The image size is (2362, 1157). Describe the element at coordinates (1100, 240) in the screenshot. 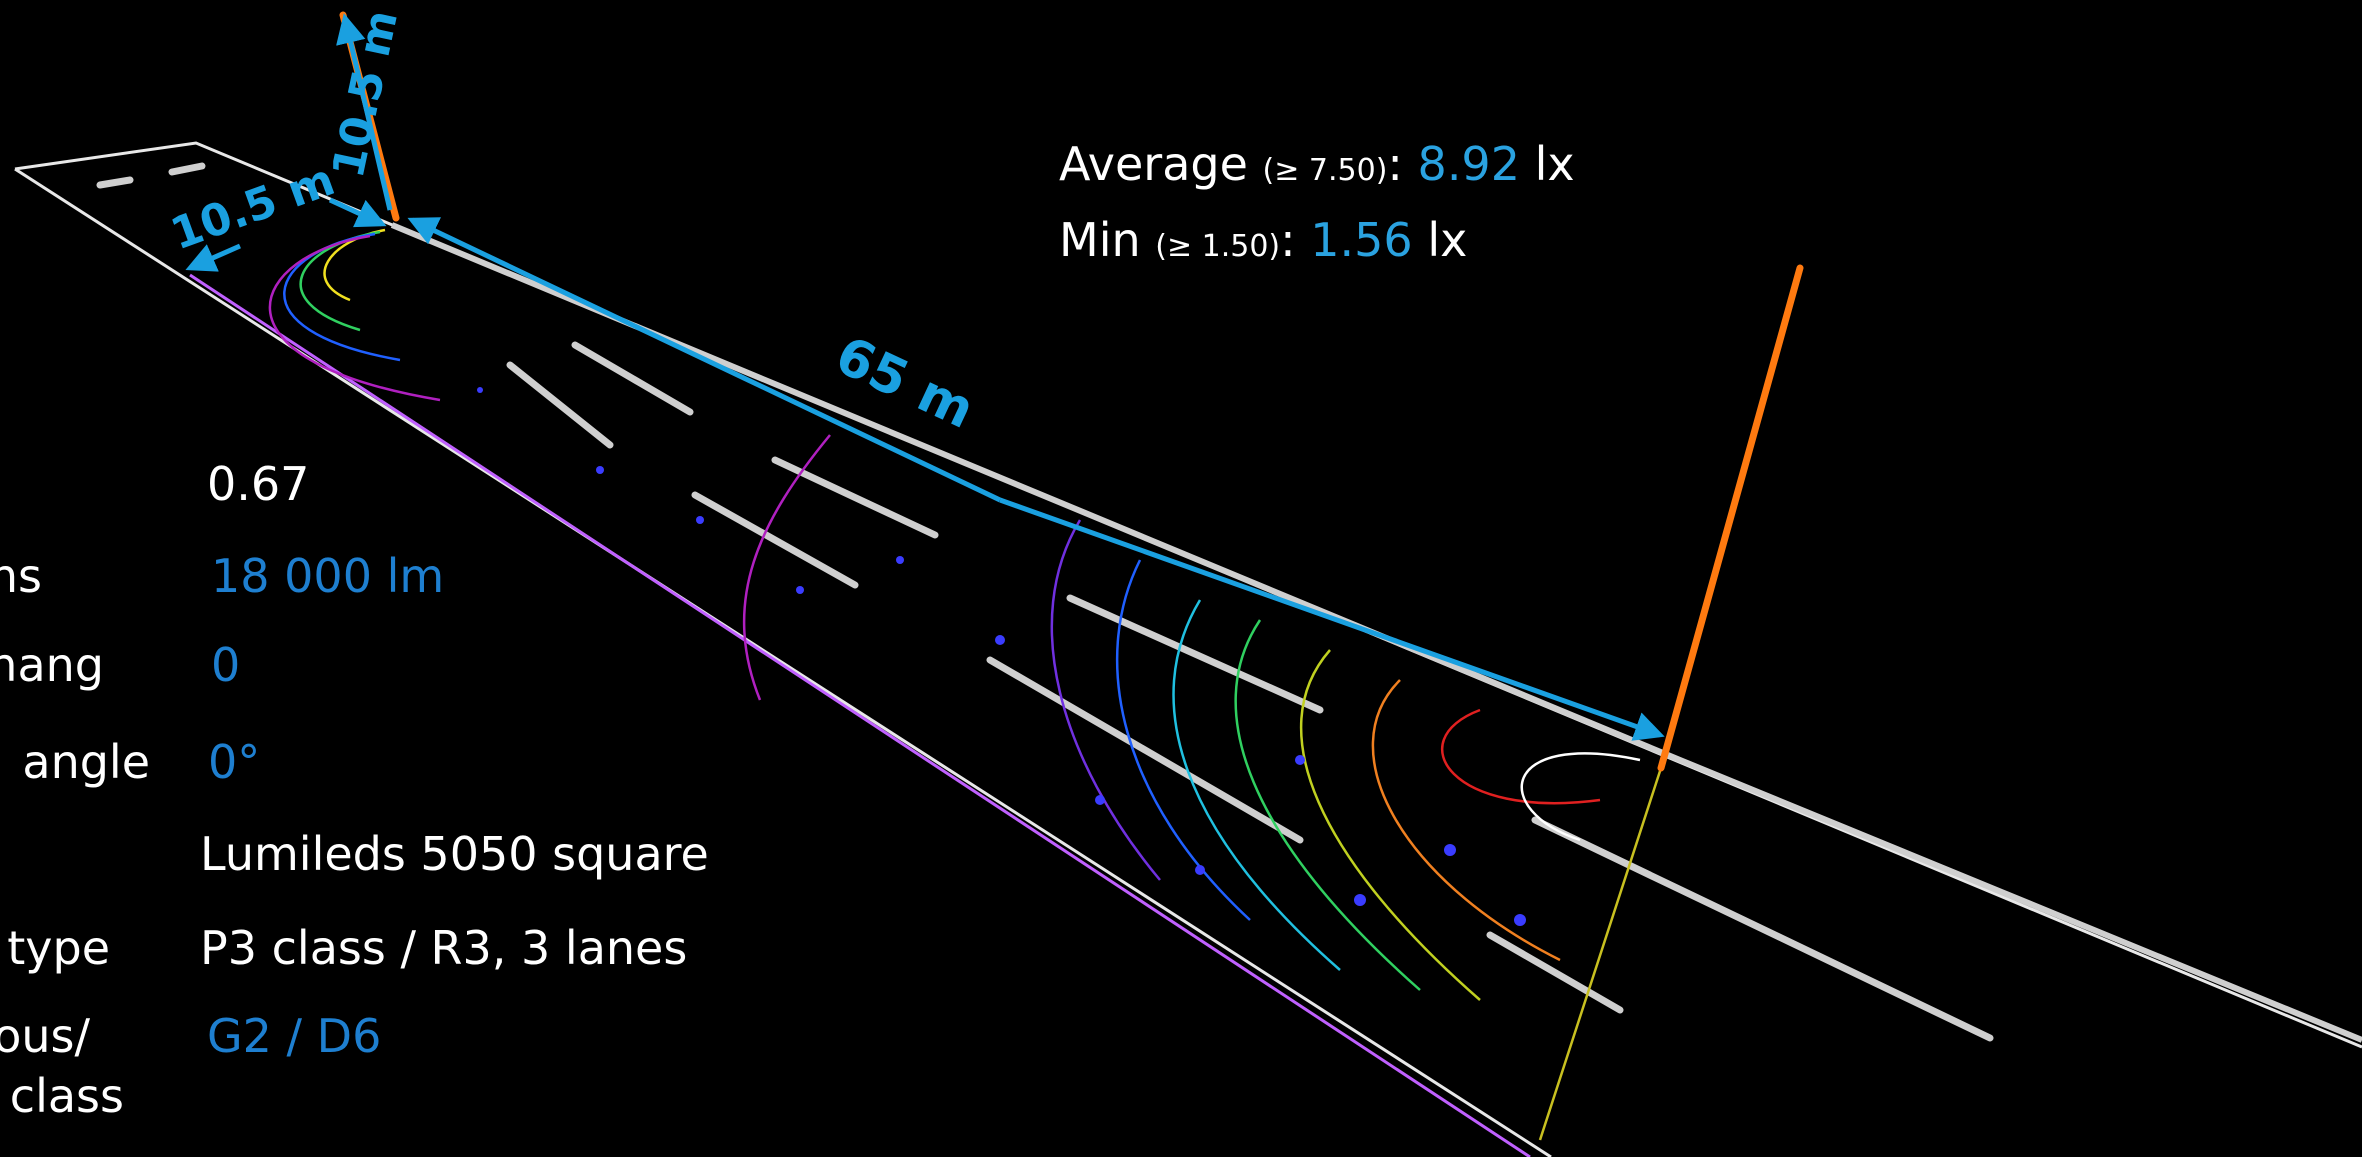

I see `label: Min` at that location.